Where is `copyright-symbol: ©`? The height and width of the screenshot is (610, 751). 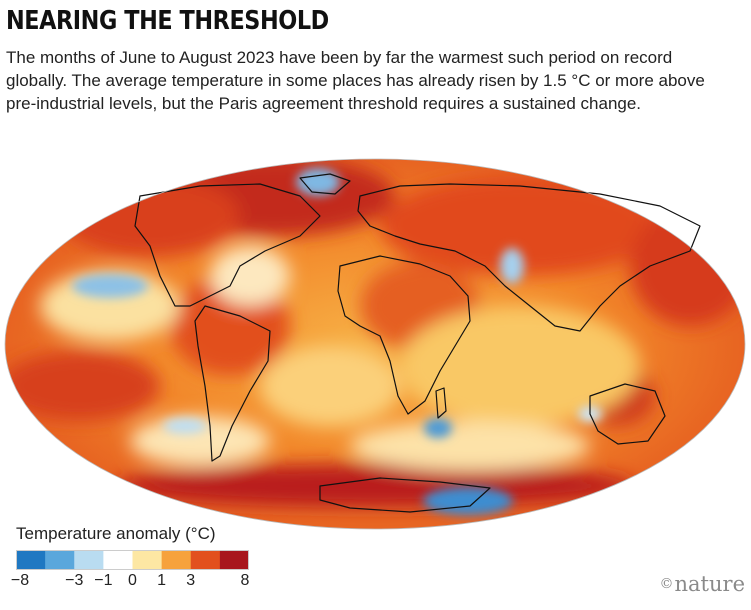
copyright-symbol: © is located at coordinates (666, 584).